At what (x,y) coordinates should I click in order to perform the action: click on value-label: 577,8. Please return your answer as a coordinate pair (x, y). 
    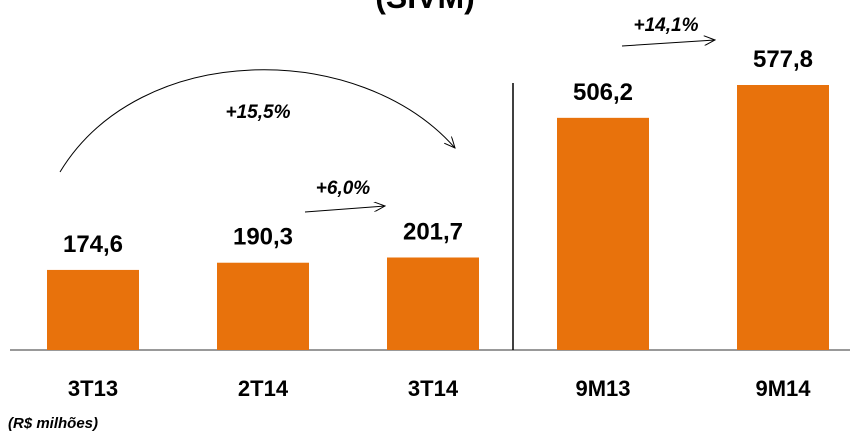
    Looking at the image, I should click on (783, 59).